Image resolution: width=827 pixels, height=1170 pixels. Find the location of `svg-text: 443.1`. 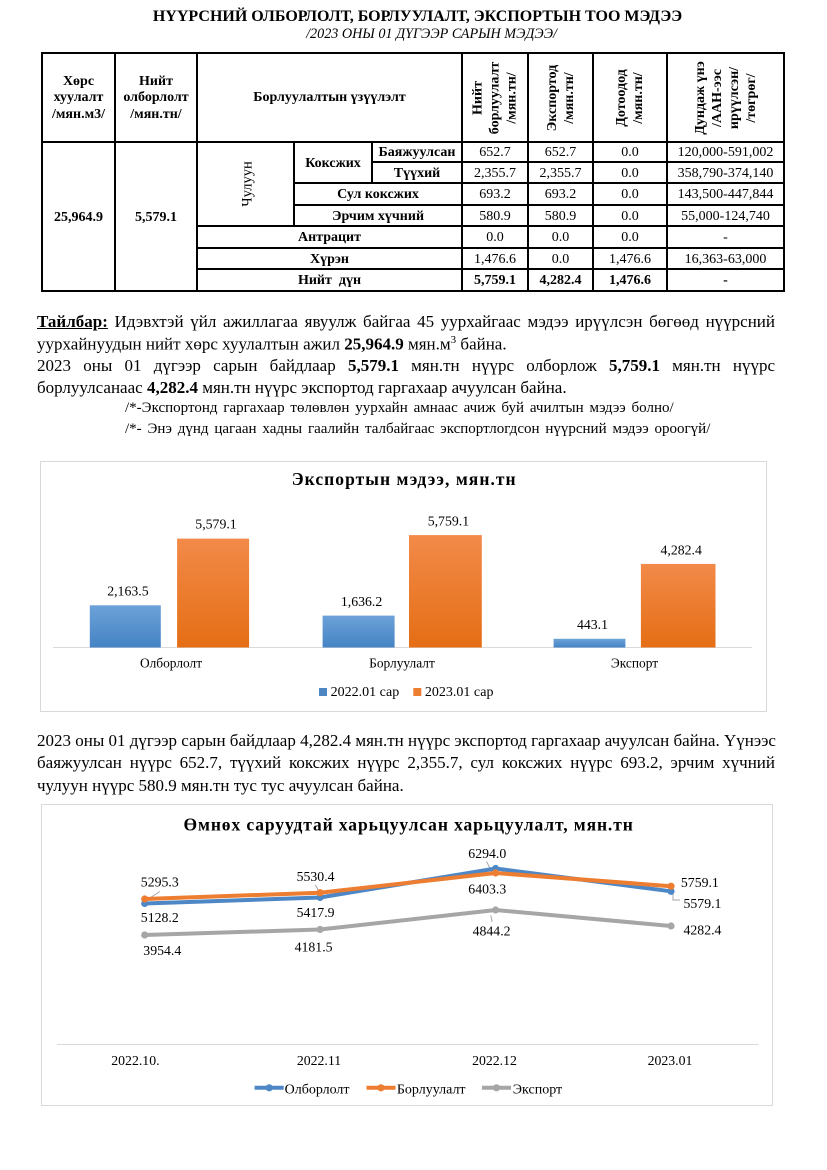

svg-text: 443.1 is located at coordinates (592, 624).